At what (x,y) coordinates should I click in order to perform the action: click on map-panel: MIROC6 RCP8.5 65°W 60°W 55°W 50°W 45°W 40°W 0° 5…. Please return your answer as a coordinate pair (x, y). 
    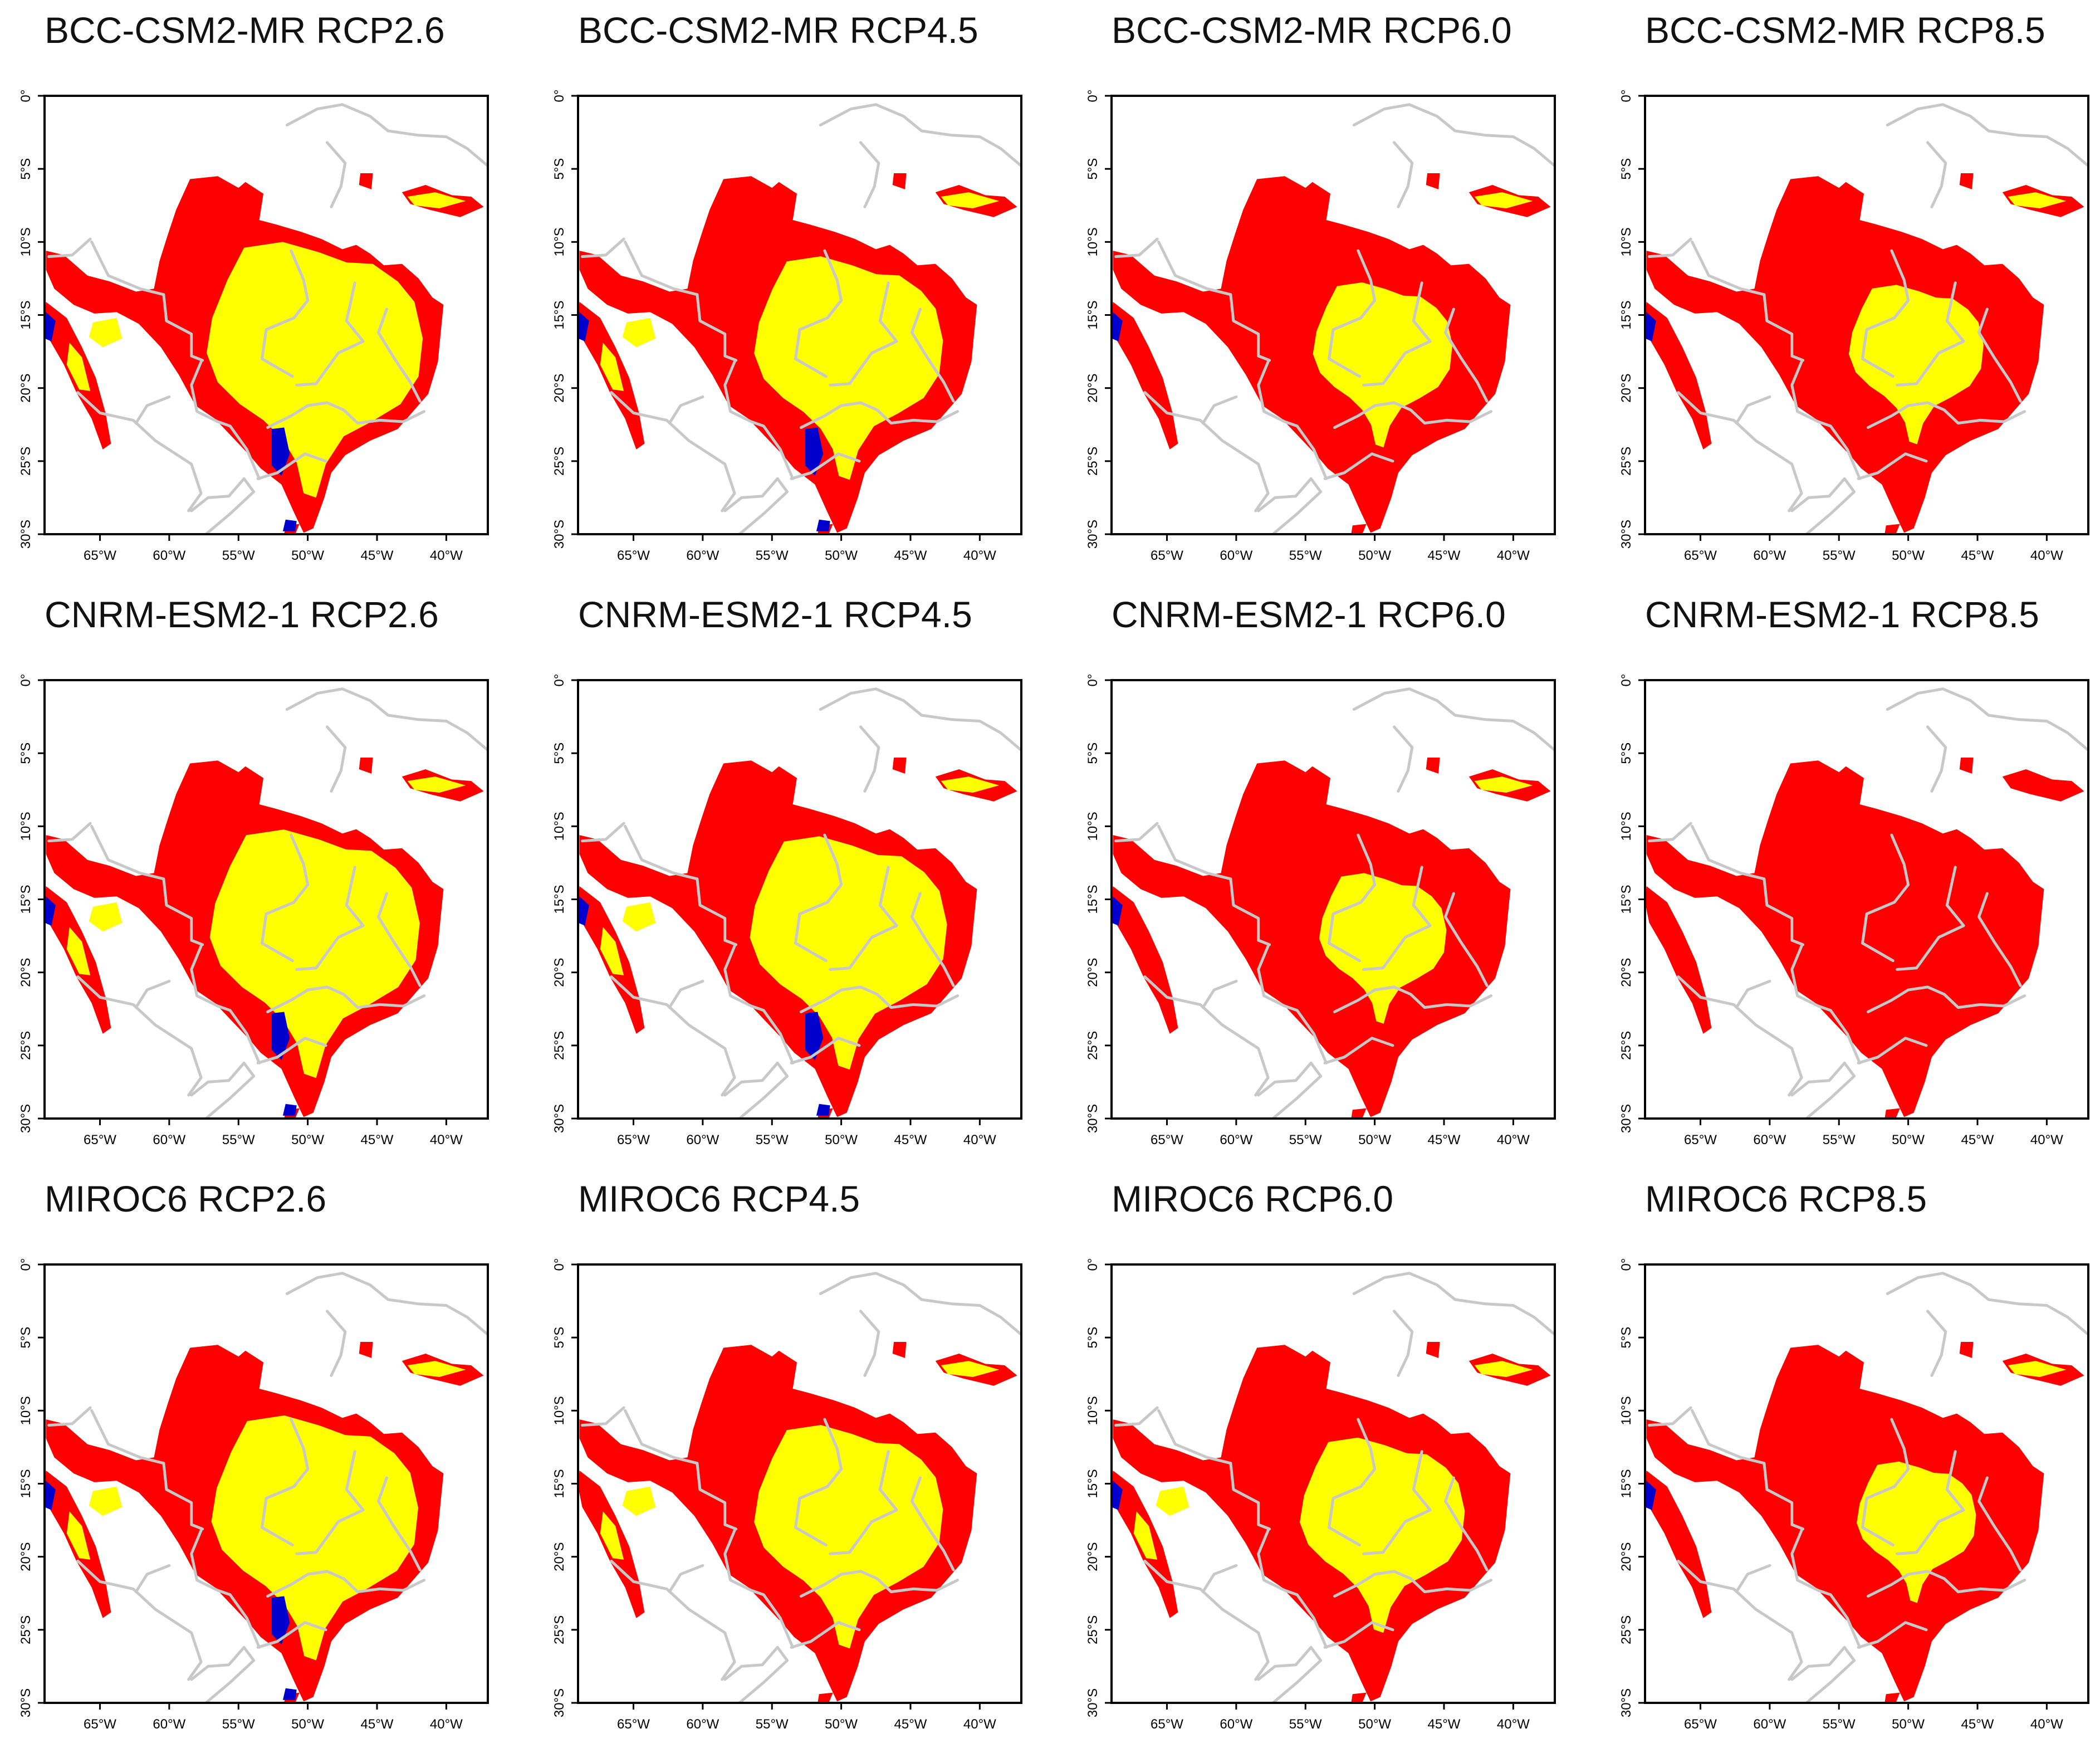
    Looking at the image, I should click on (1850, 1461).